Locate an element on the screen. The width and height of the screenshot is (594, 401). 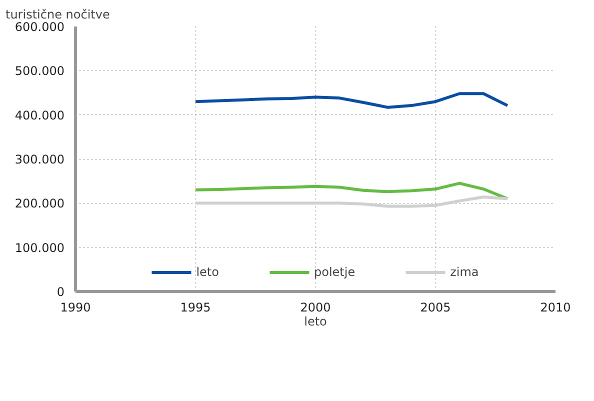
y-tick-label: 100.000 is located at coordinates (39, 247).